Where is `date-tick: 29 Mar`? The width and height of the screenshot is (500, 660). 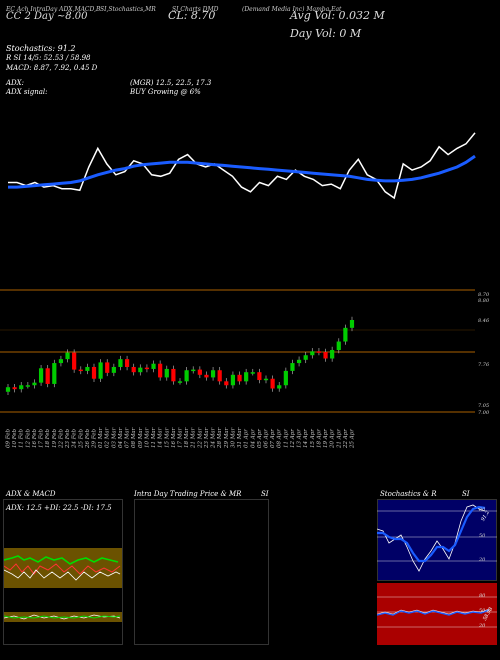
date-tick: 29 Mar is located at coordinates (227, 438).